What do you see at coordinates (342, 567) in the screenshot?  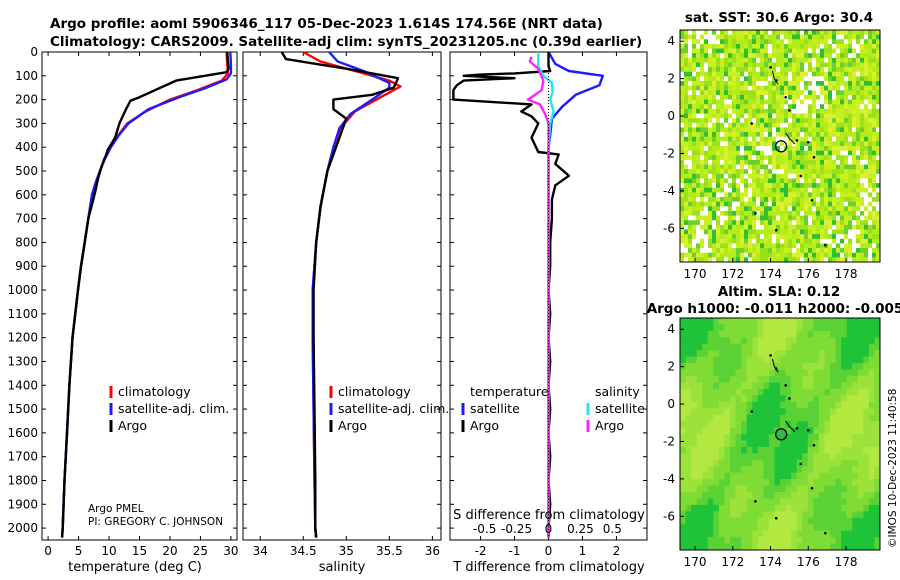 I see `salinity-xlabel: salinity` at bounding box center [342, 567].